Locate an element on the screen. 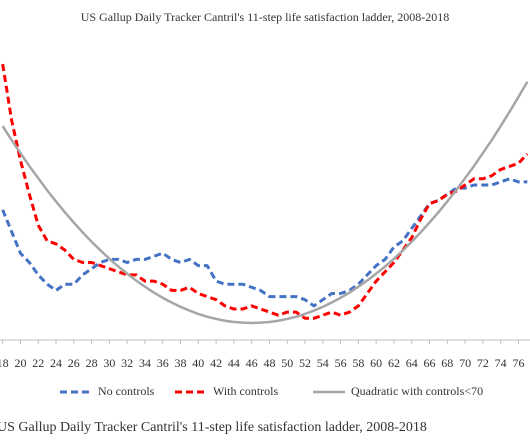  x-tick-label: 44 is located at coordinates (234, 363).